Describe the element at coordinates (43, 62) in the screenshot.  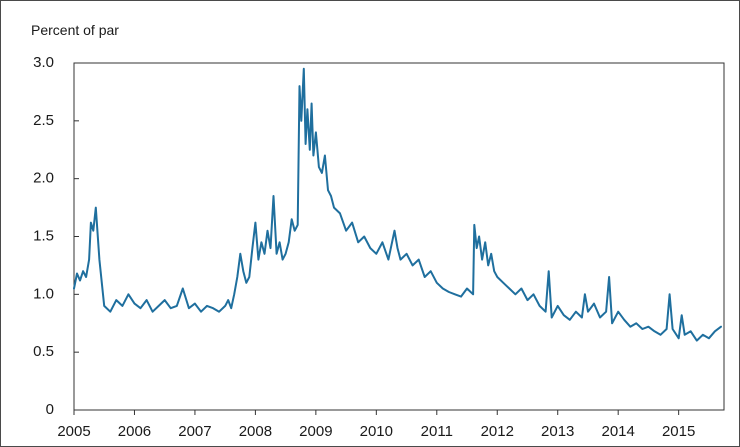
I see `y-tick-label: 3.0` at that location.